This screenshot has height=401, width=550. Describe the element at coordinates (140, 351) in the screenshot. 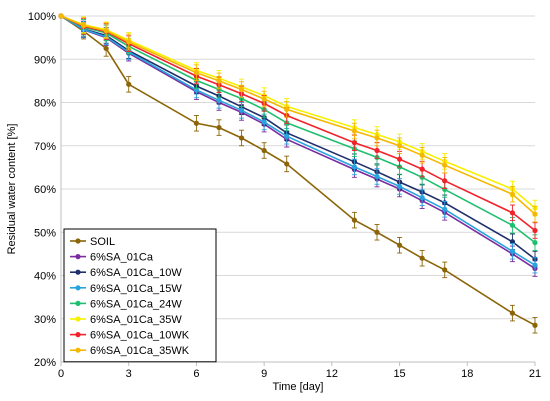

I see `legend-label: 6%SA_01Ca_35WK` at that location.